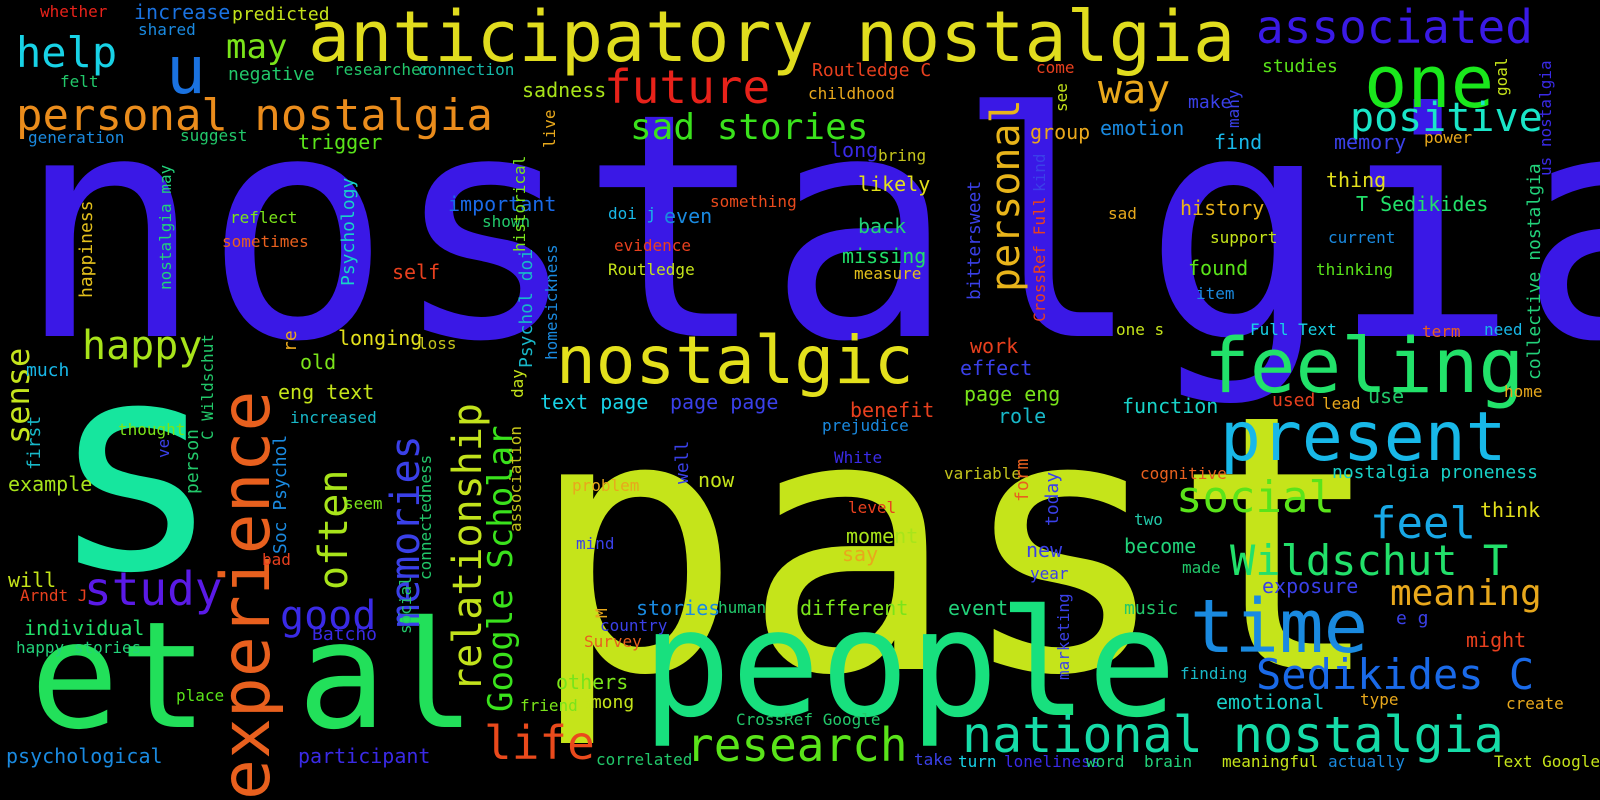 This screenshot has height=800, width=1600. Describe the element at coordinates (182, 12) in the screenshot. I see `word: increase` at that location.